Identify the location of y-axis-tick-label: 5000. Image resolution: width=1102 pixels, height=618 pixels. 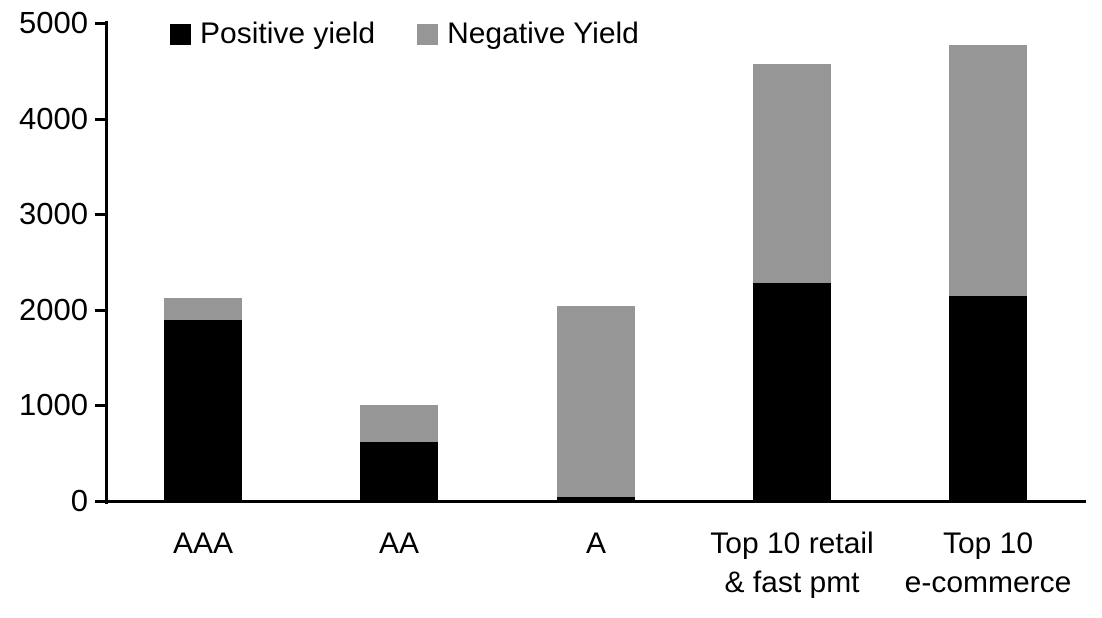
(53, 22).